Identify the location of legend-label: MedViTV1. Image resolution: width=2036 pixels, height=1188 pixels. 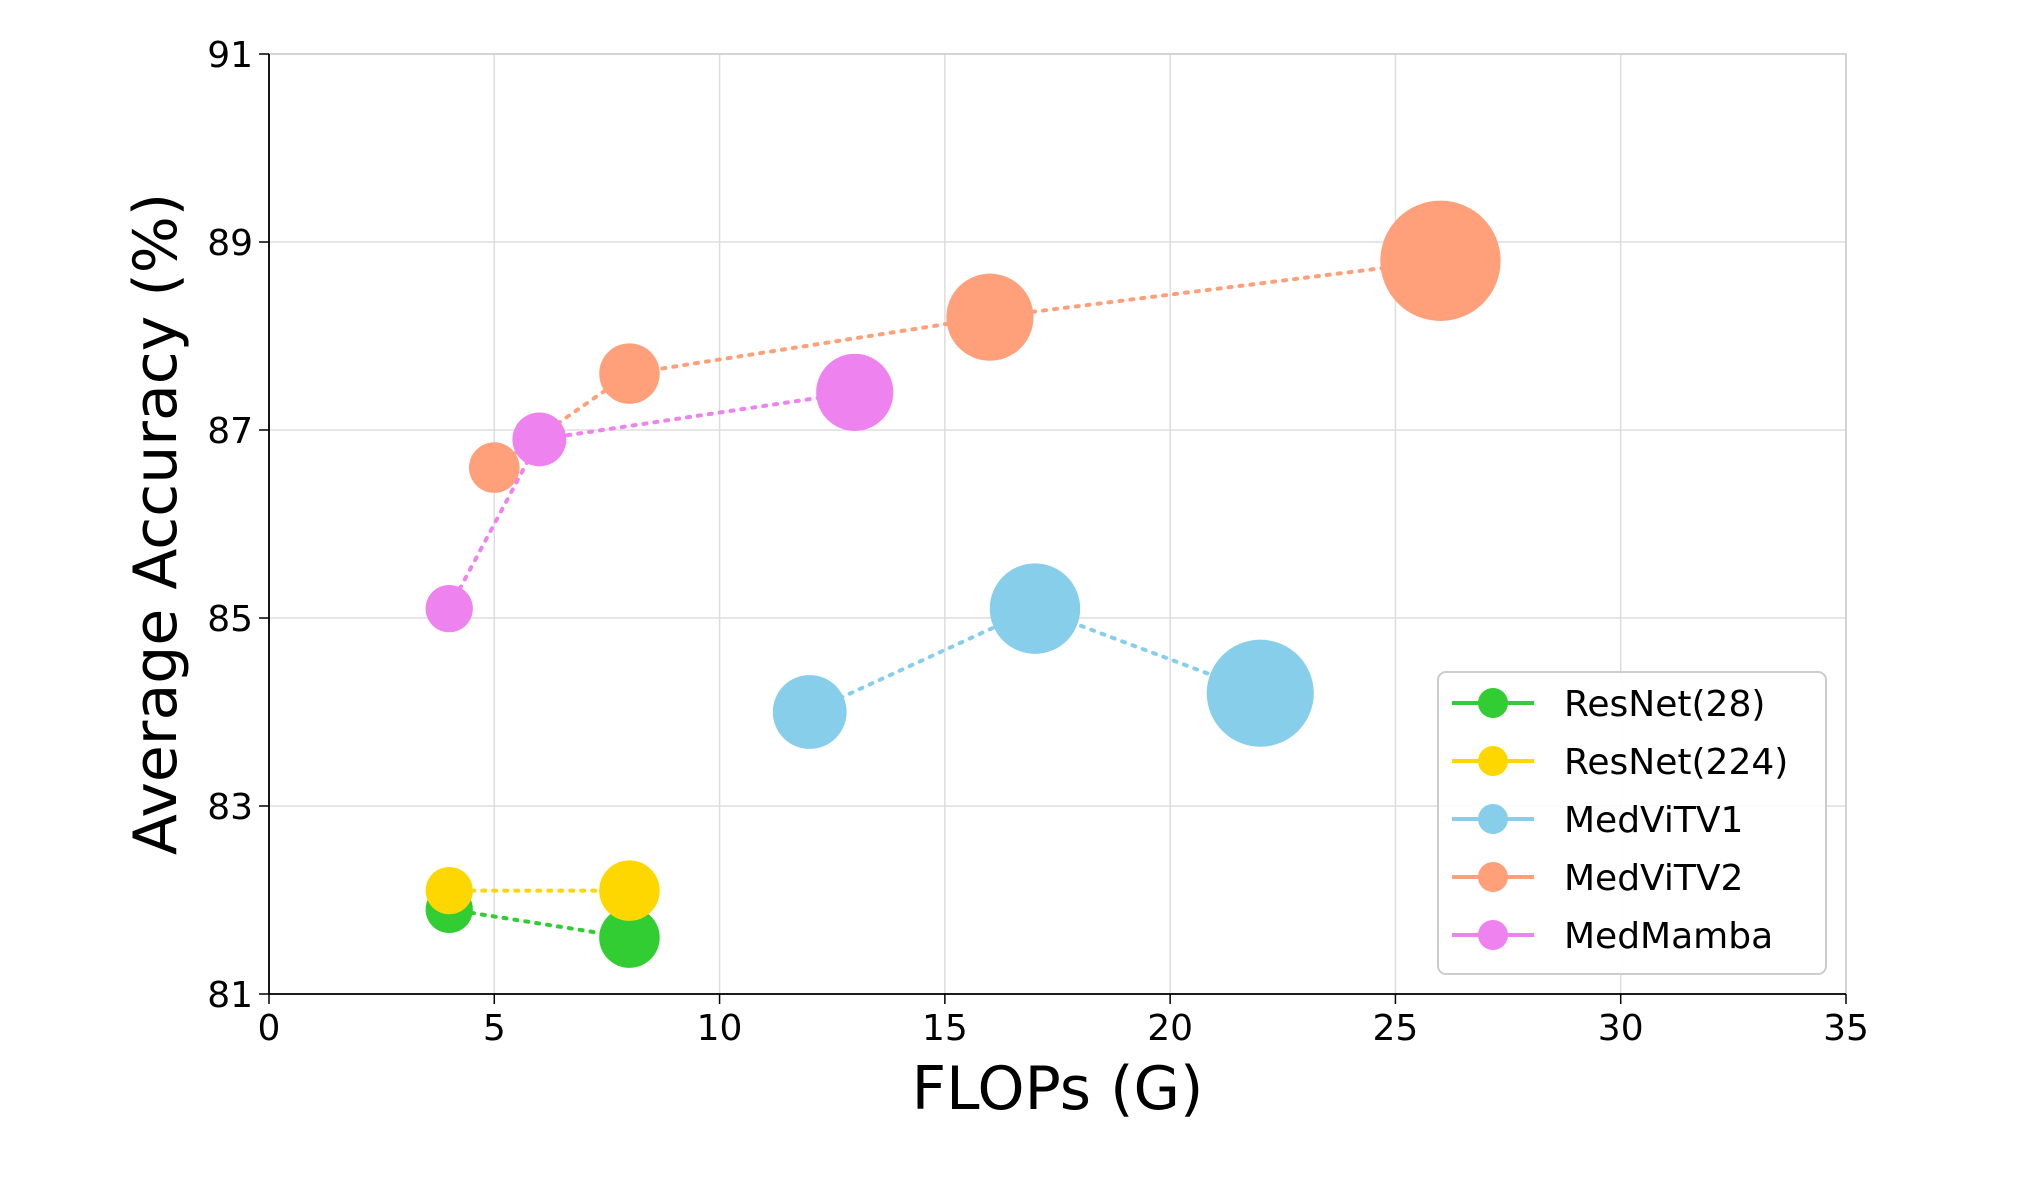
(1653, 820).